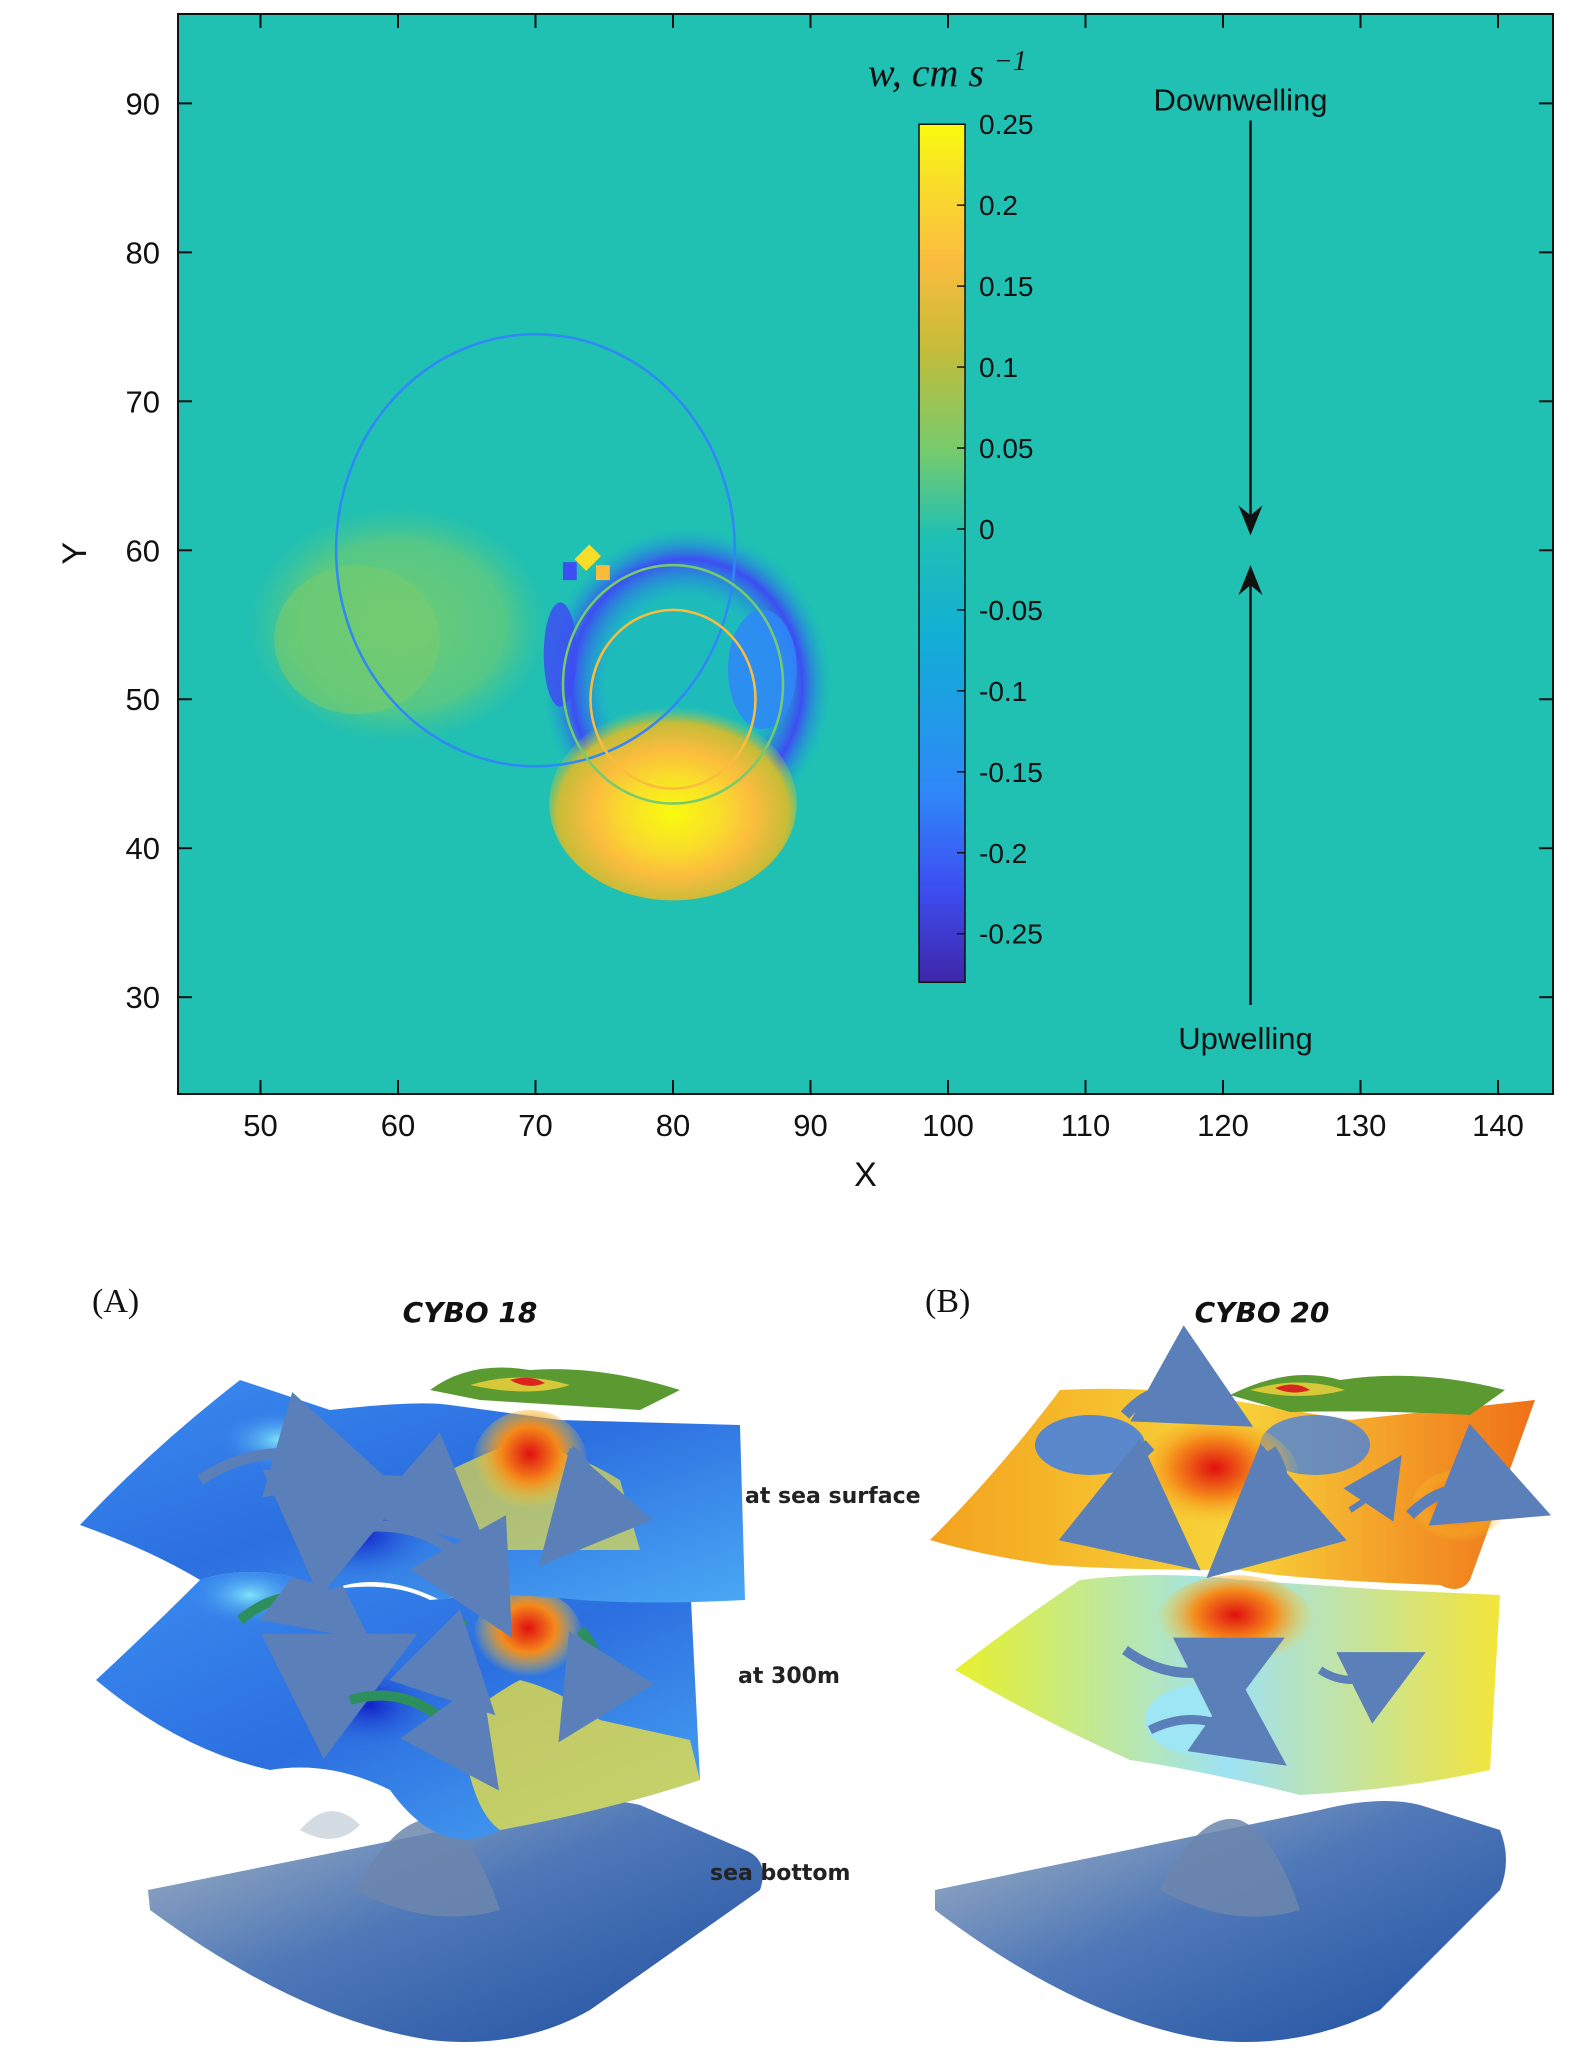  I want to click on x-tick-label: 120, so click(1223, 1125).